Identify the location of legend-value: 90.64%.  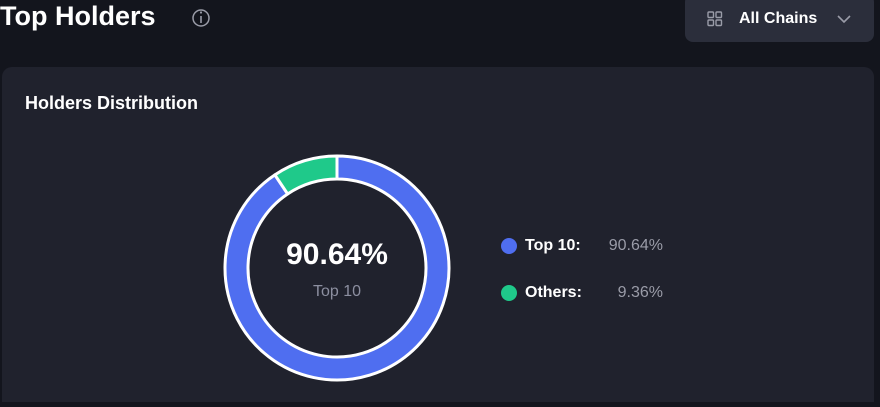
(636, 245).